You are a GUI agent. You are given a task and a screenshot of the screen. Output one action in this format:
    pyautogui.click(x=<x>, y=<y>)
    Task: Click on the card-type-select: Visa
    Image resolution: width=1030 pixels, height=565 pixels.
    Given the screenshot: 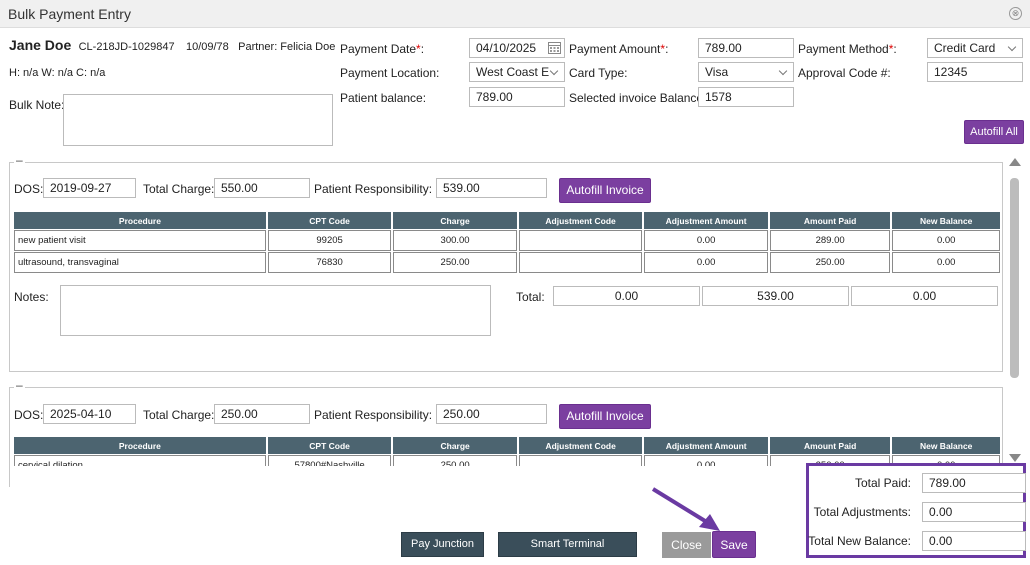 What is the action you would take?
    pyautogui.click(x=746, y=72)
    